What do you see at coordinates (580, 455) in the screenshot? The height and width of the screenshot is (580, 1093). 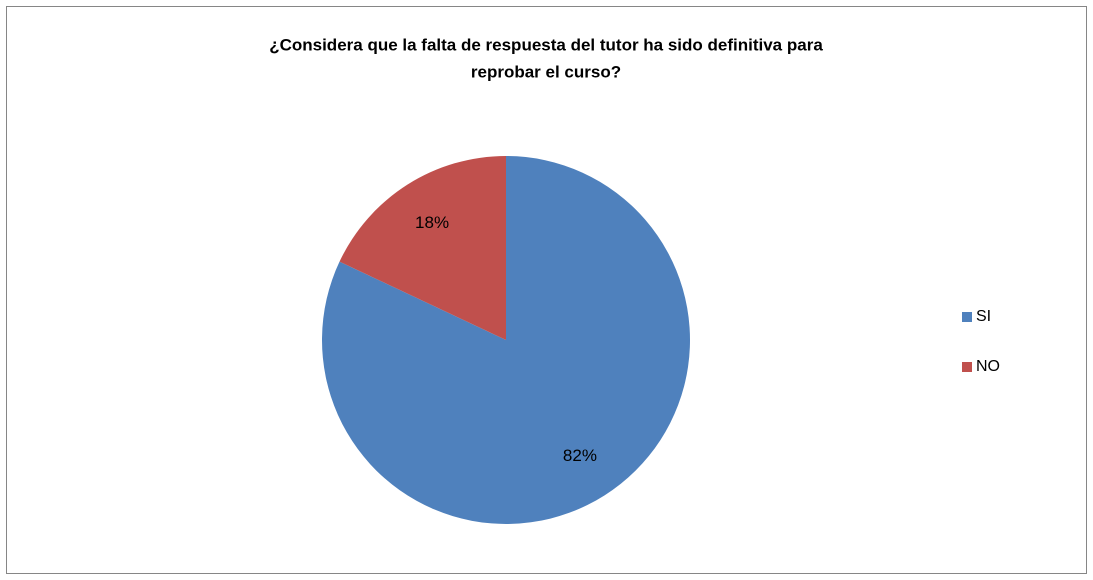 I see `data-label: 82%` at bounding box center [580, 455].